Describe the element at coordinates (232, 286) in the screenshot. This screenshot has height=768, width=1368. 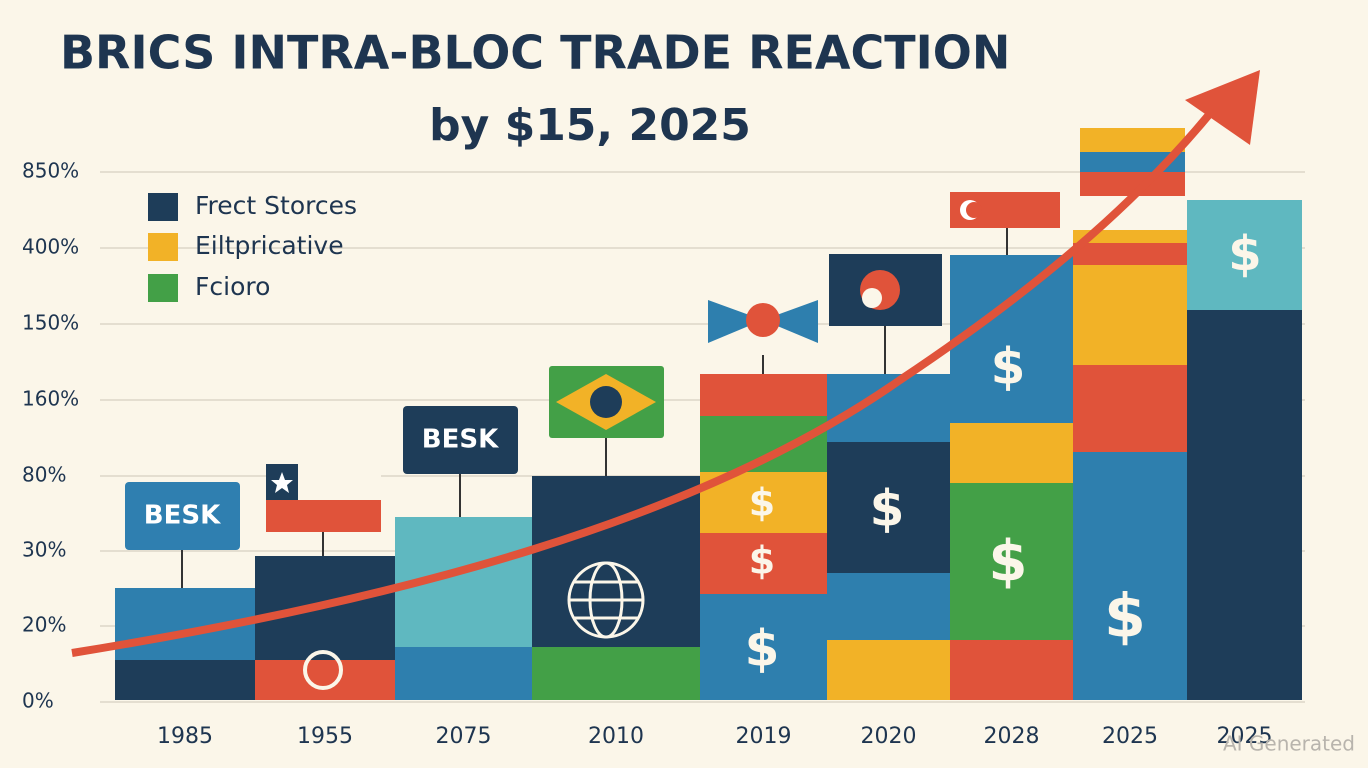
I see `legend-label: Fcioro` at that location.